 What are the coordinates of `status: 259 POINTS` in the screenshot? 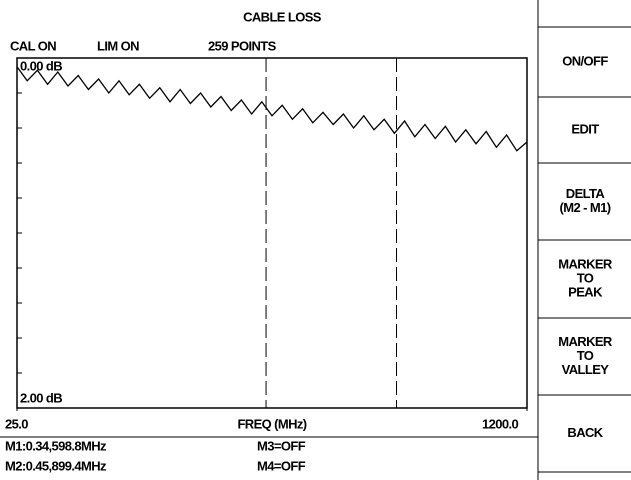 It's located at (242, 45).